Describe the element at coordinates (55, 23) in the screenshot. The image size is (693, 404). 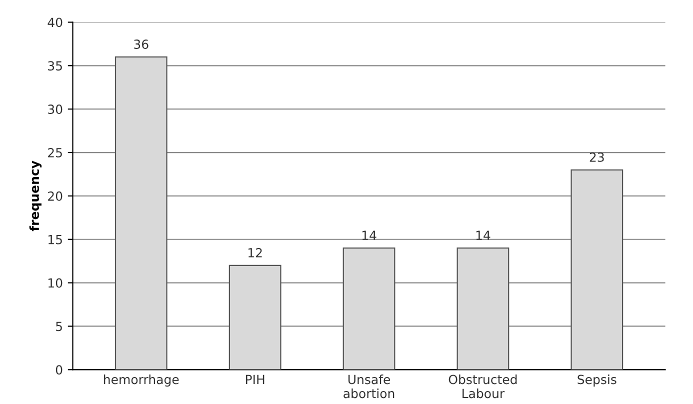
I see `y-tick-label: 40` at that location.